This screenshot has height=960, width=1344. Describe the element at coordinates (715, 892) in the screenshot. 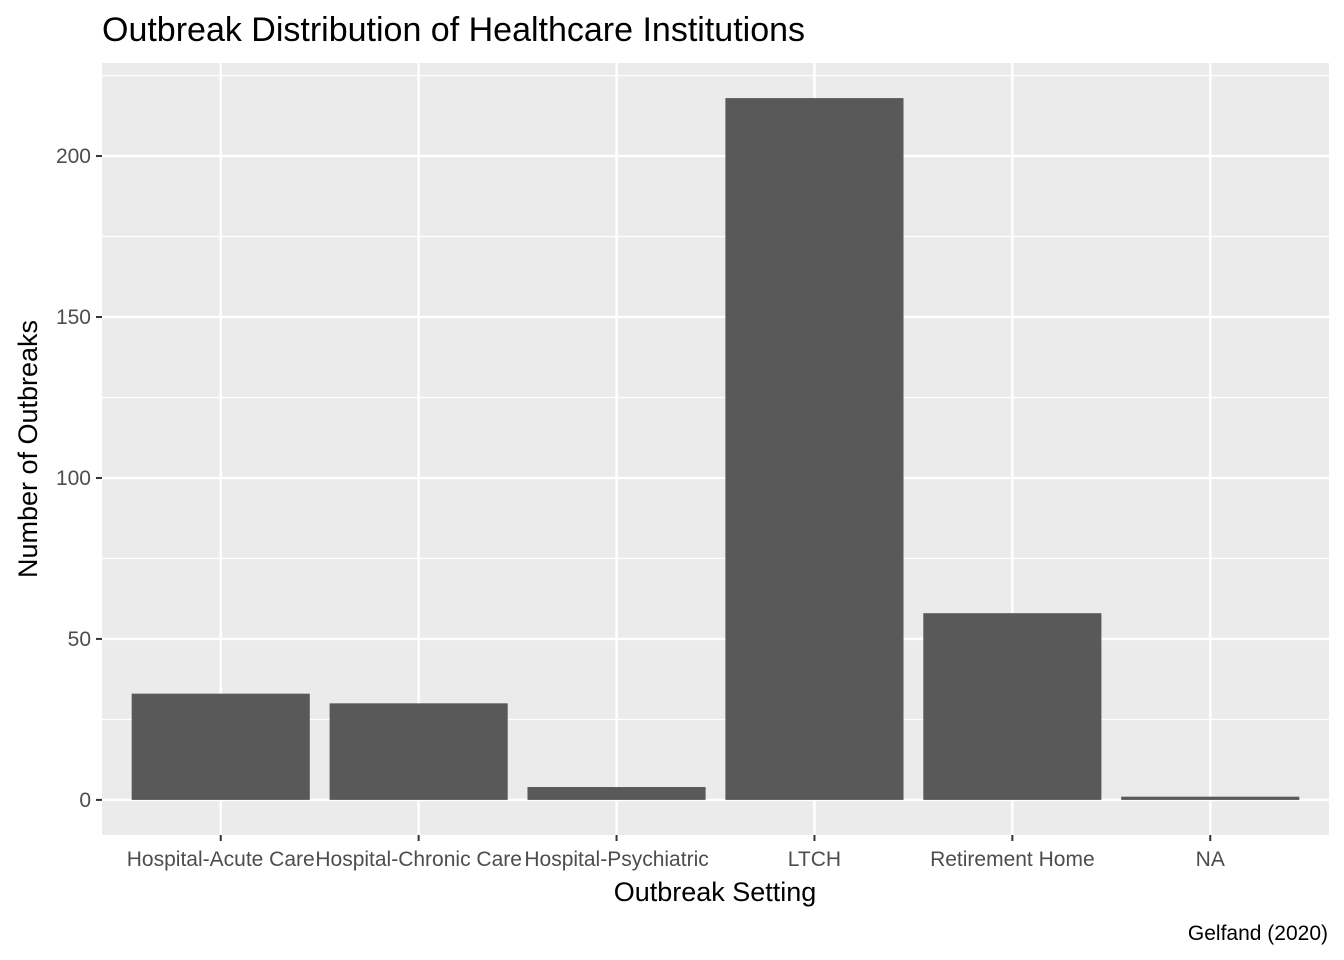

I see `x-axis-title: Outbreak Setting` at that location.